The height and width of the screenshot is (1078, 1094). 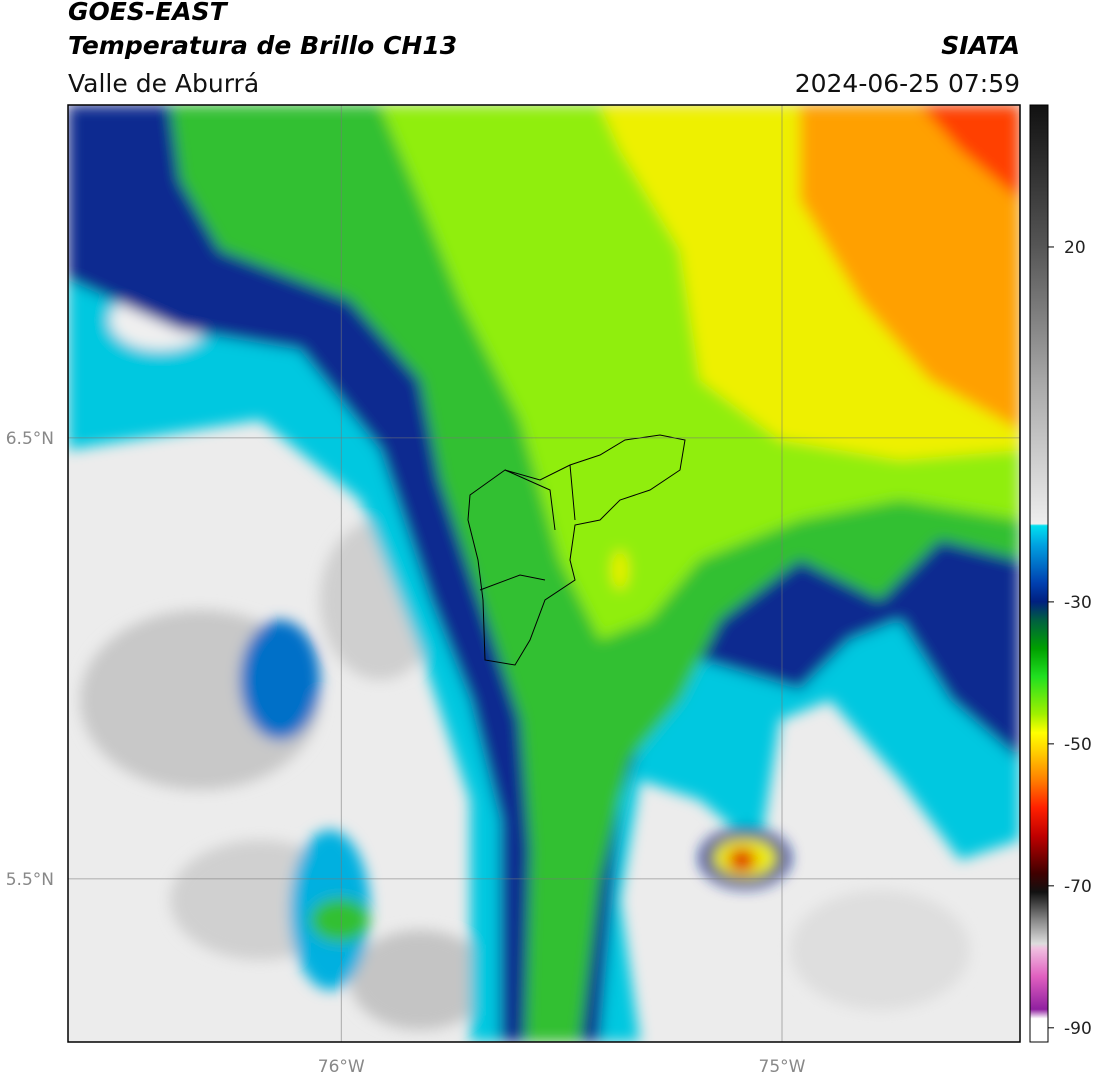 I want to click on title: GOES-EAST, so click(x=148, y=13).